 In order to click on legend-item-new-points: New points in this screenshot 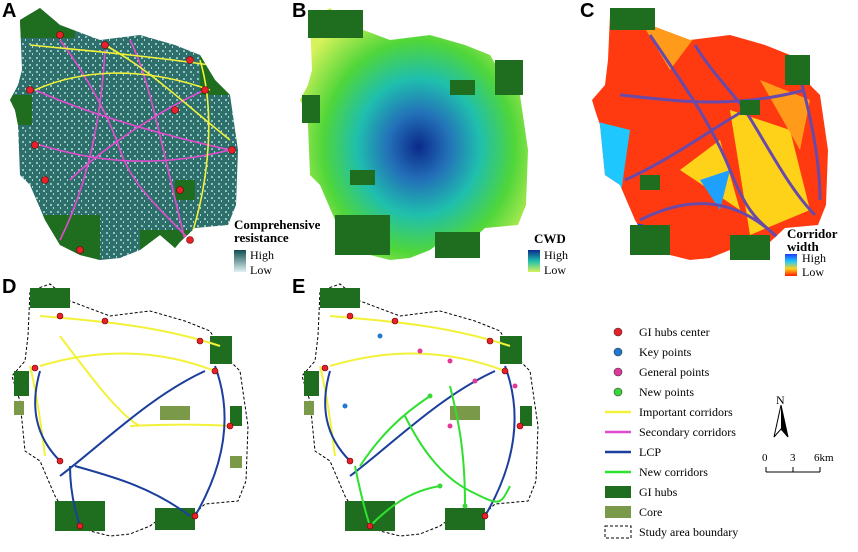, I will do `click(648, 392)`.